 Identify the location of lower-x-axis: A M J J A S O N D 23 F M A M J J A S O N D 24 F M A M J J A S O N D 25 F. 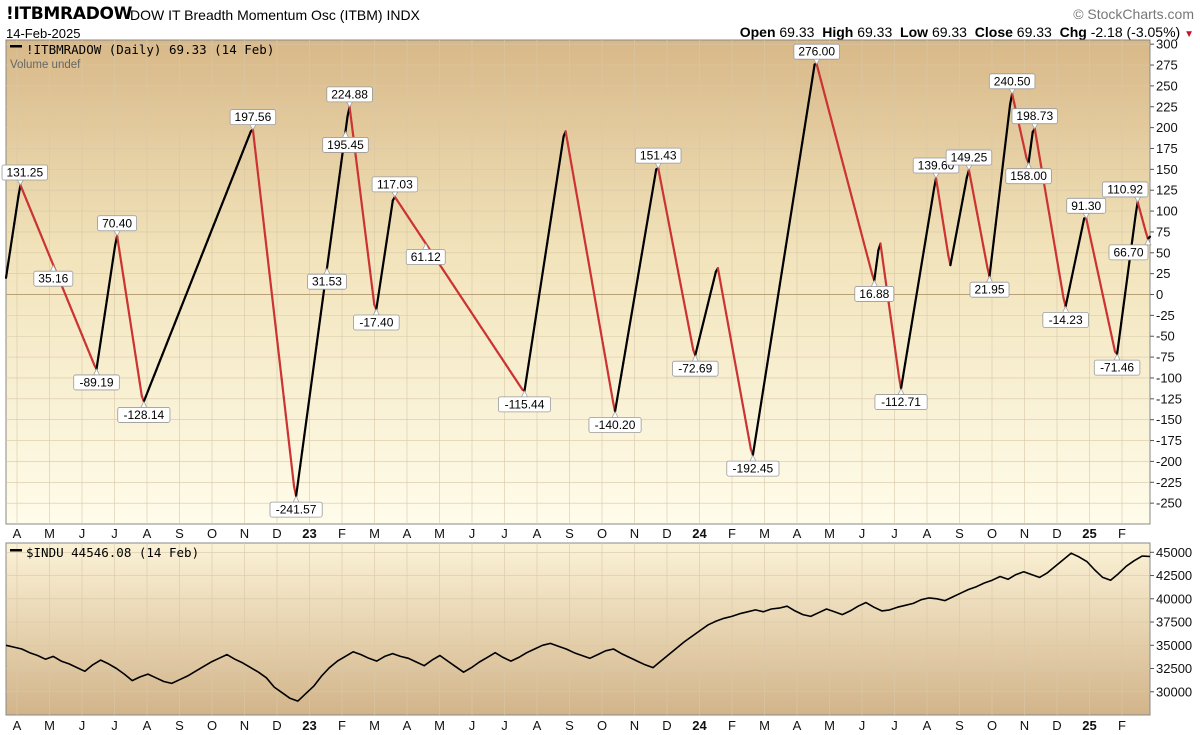
(569, 725).